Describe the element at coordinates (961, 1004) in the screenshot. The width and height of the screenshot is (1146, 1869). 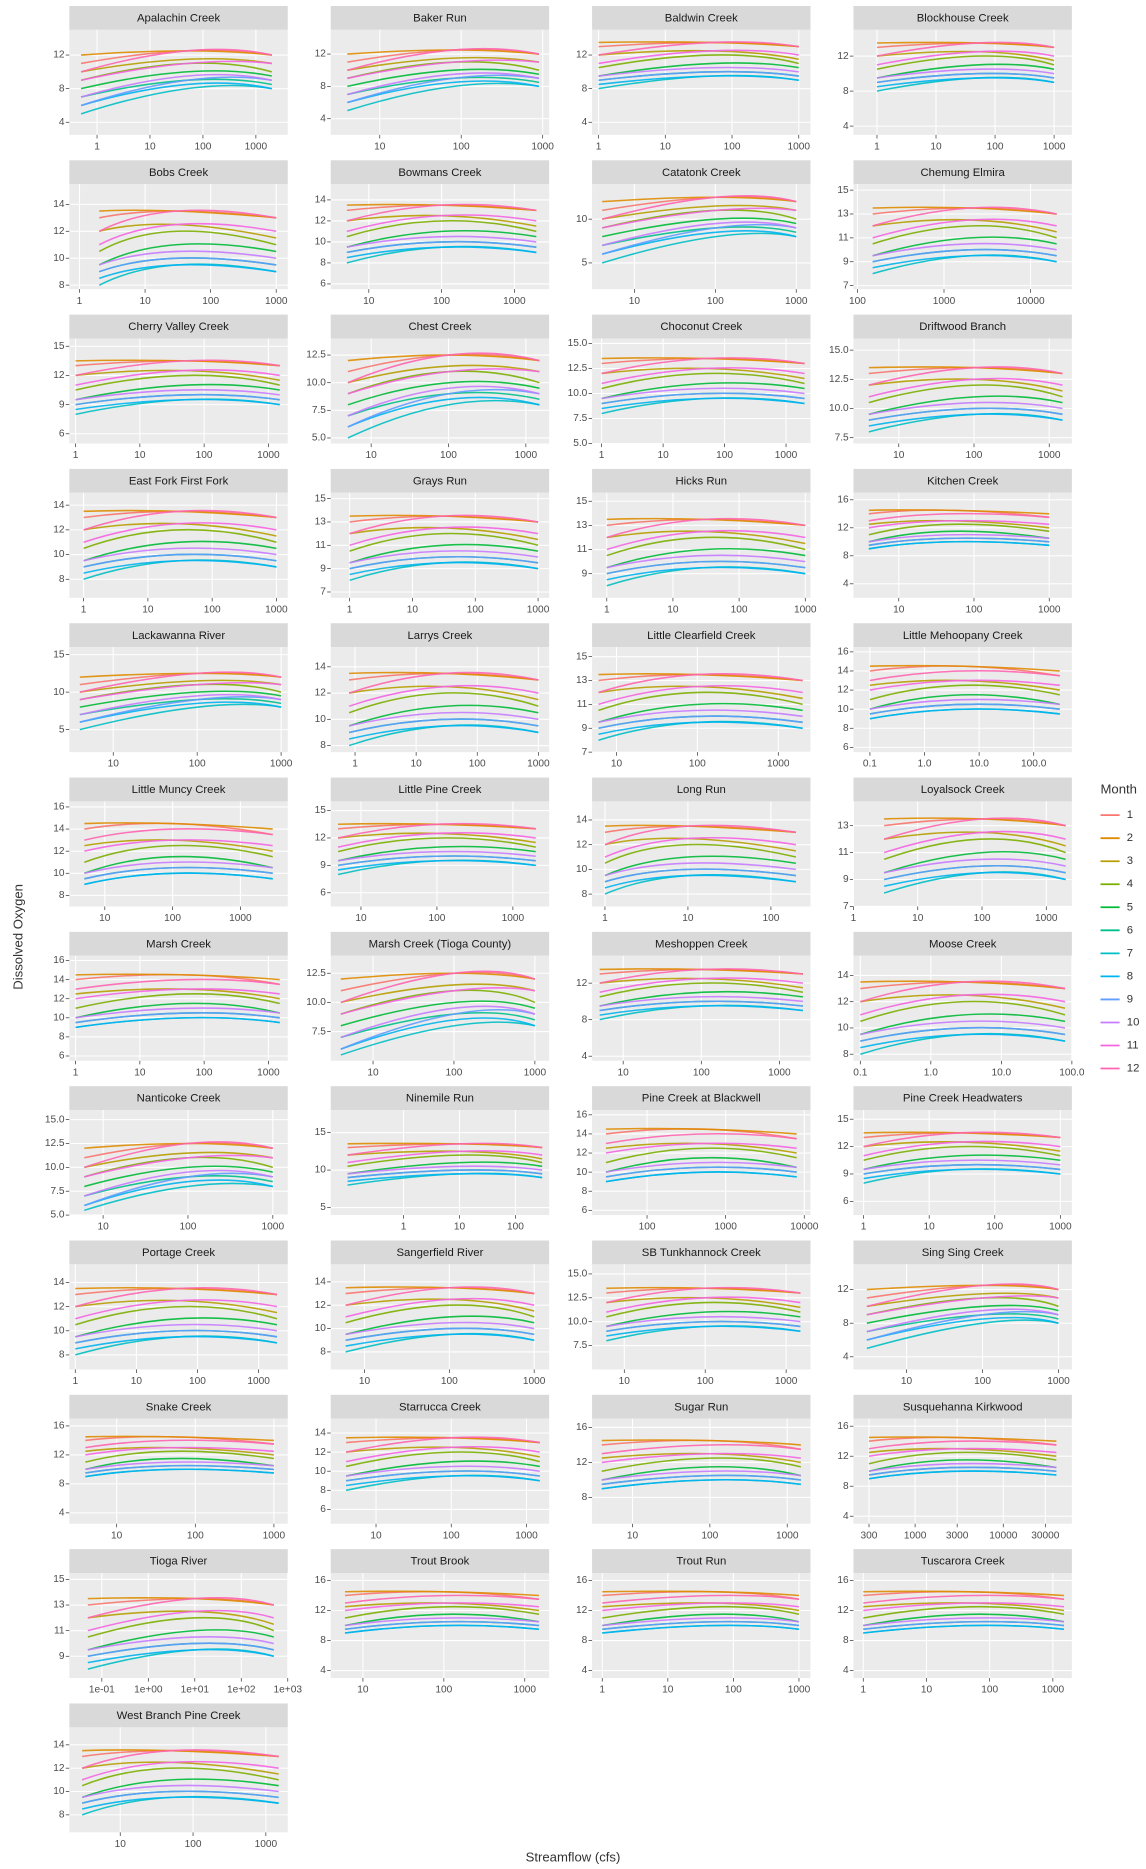
I see `panel: Moose Creek 8 10 12 14 0.1 1.0 10.0 100.0` at that location.